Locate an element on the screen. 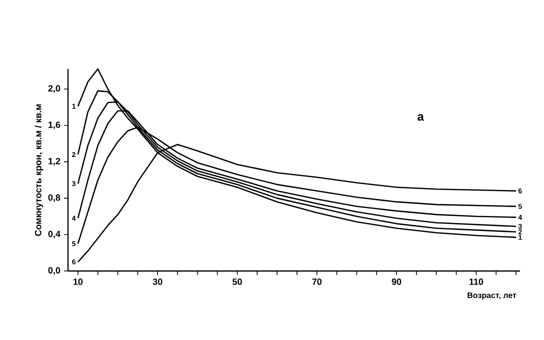 This screenshot has height=340, width=544. x-tick-label: 50 is located at coordinates (237, 281).